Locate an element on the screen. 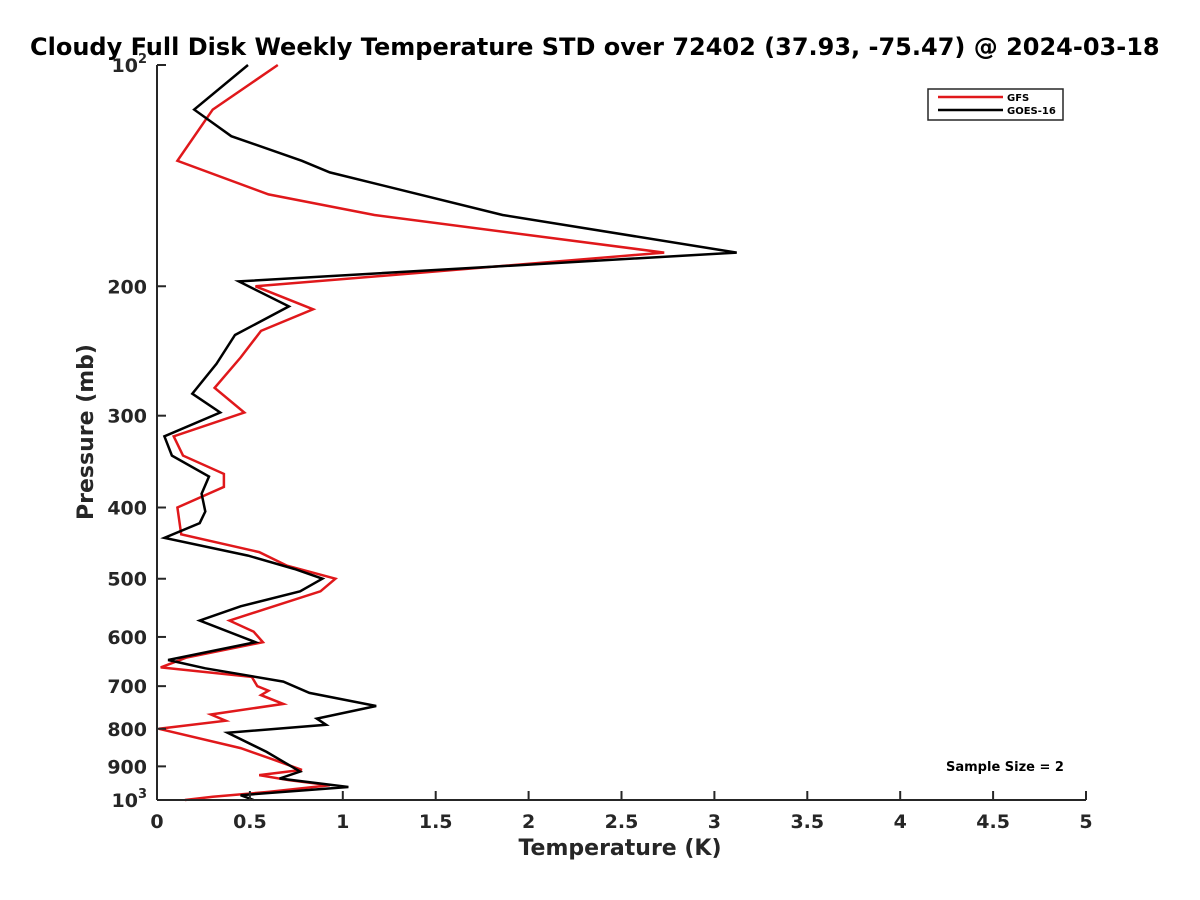  x-tick-label: 3 is located at coordinates (714, 822).